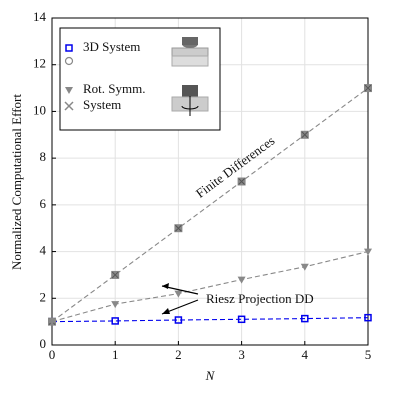 The image size is (403, 402). What do you see at coordinates (111, 46) in the screenshot?
I see `legend-label: 3D System` at bounding box center [111, 46].